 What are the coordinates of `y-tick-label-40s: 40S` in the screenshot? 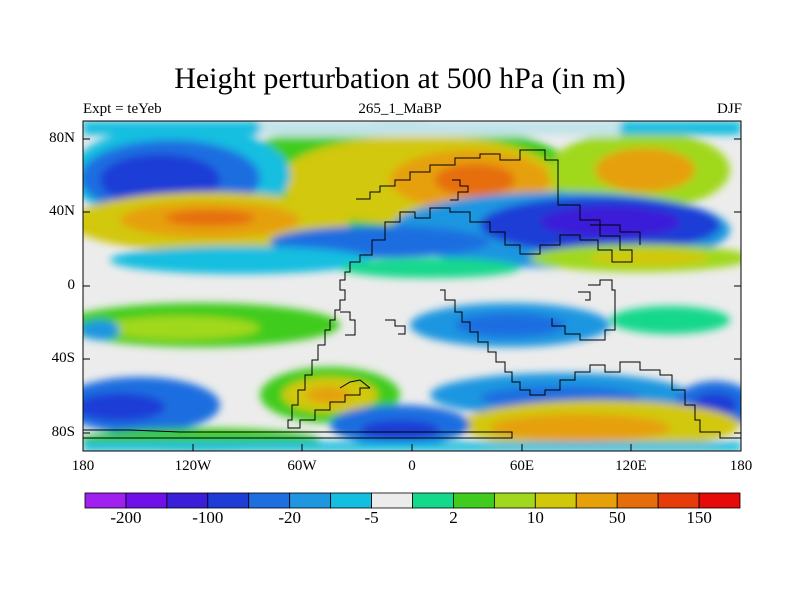 It's located at (63, 358).